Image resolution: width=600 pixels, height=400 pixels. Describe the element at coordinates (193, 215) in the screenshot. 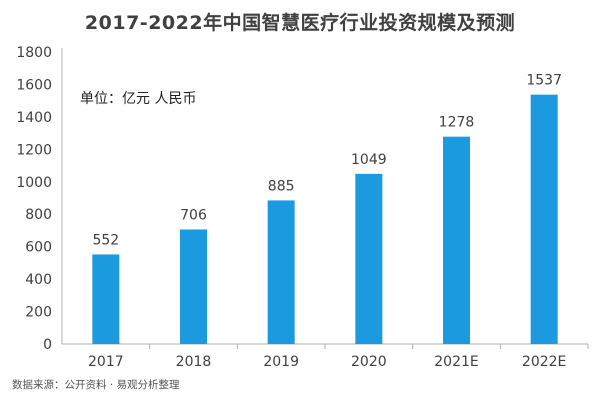

I see `data-label: 706` at that location.